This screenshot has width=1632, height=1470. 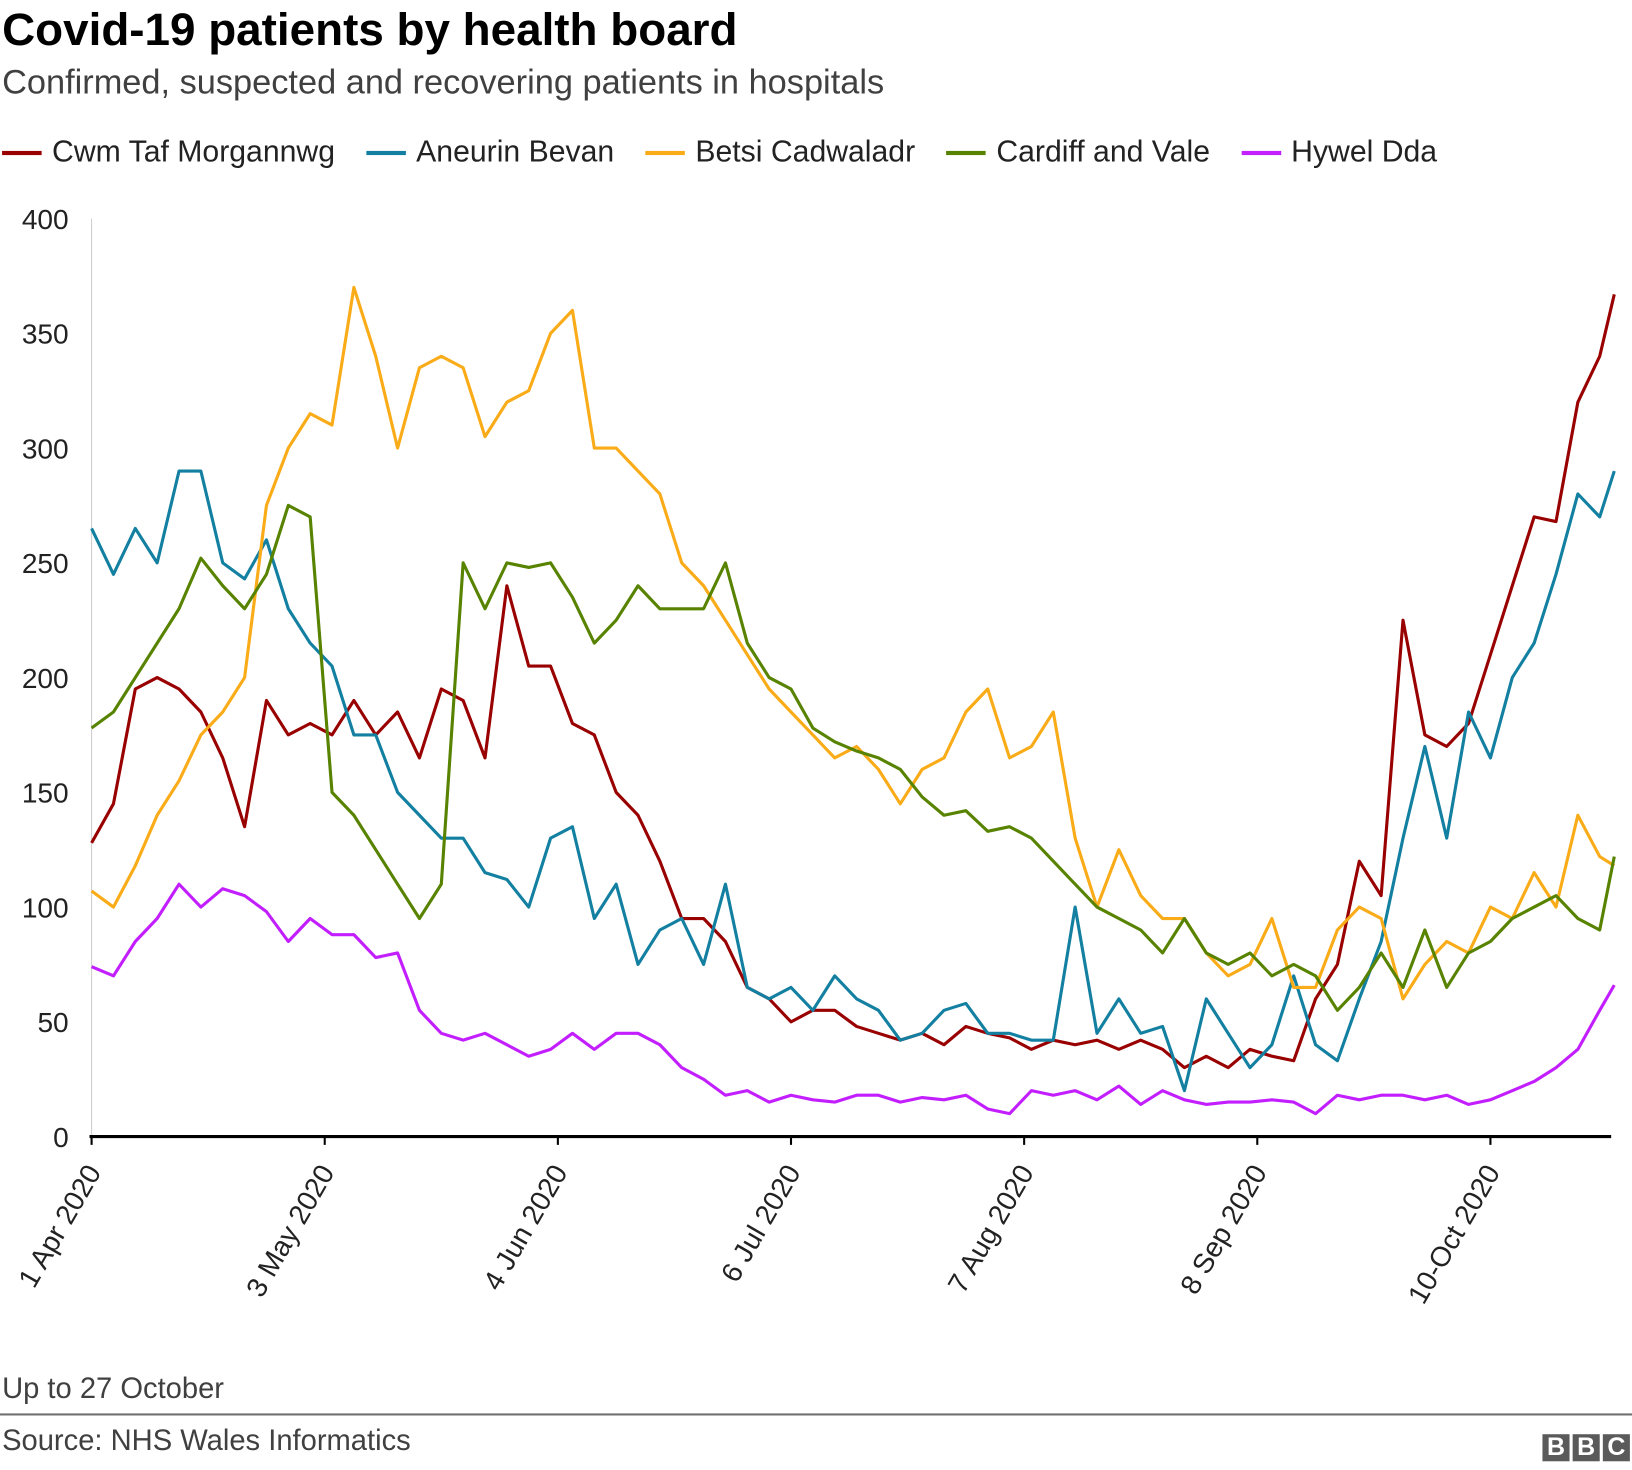 I want to click on legend-item: Hywel Dda, so click(x=1339, y=152).